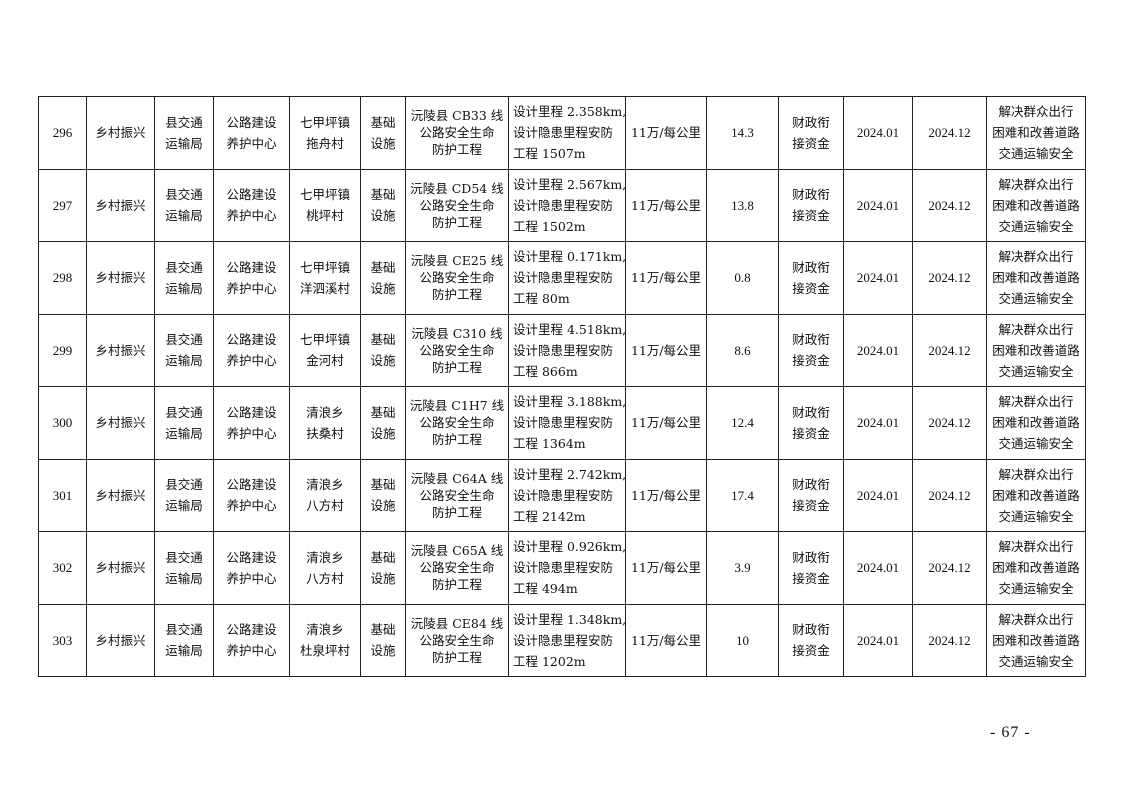 The image size is (1122, 793). What do you see at coordinates (1036, 661) in the screenshot?
I see `cell-text-goal3: 交通运输安全` at bounding box center [1036, 661].